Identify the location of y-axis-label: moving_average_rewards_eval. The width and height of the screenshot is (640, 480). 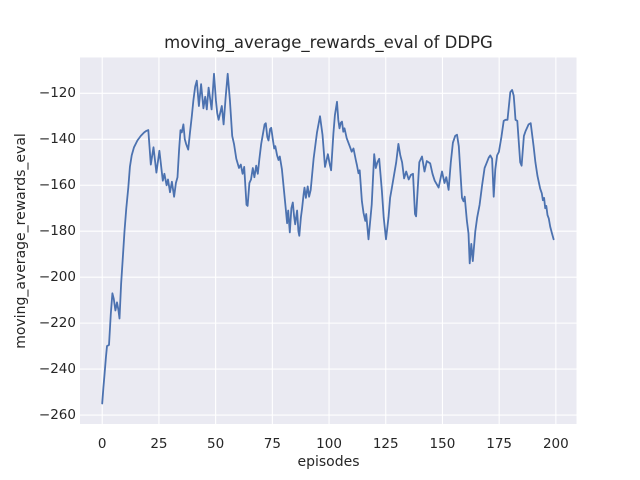
(21, 241).